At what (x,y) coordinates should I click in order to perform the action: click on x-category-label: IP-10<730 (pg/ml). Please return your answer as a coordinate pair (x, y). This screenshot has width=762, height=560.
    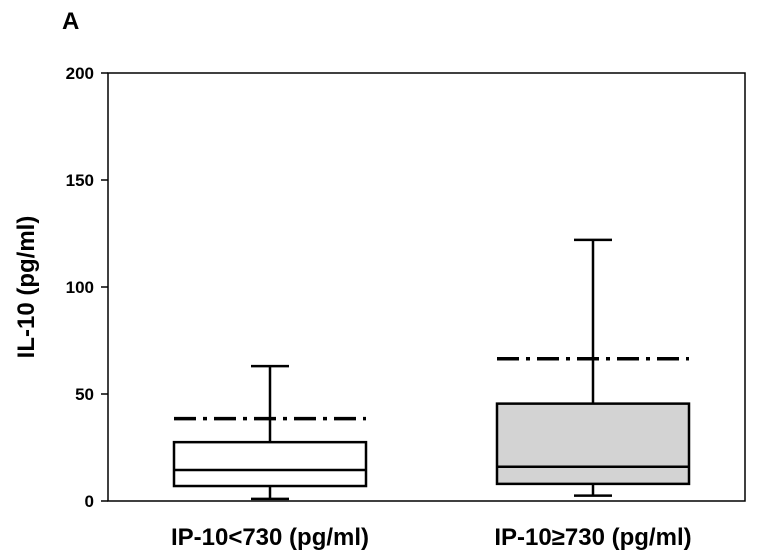
    Looking at the image, I should click on (270, 537).